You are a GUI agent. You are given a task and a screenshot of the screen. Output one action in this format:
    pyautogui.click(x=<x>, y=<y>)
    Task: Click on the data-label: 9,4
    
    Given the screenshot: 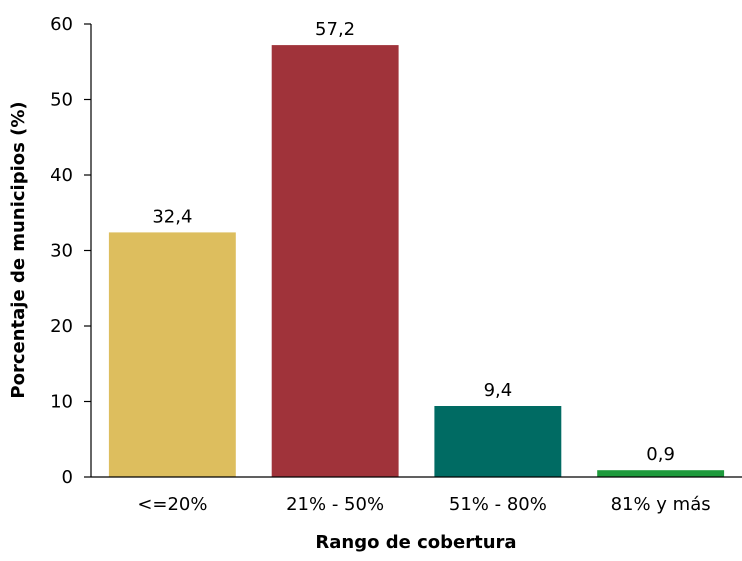 What is the action you would take?
    pyautogui.click(x=498, y=390)
    